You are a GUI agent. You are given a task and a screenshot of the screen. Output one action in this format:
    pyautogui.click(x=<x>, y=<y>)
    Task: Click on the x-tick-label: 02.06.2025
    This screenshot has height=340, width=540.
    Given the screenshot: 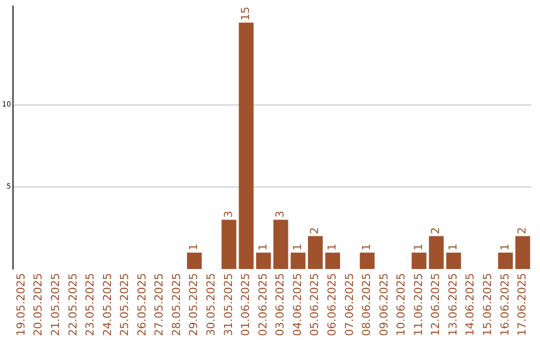 What is the action you would take?
    pyautogui.click(x=263, y=304)
    